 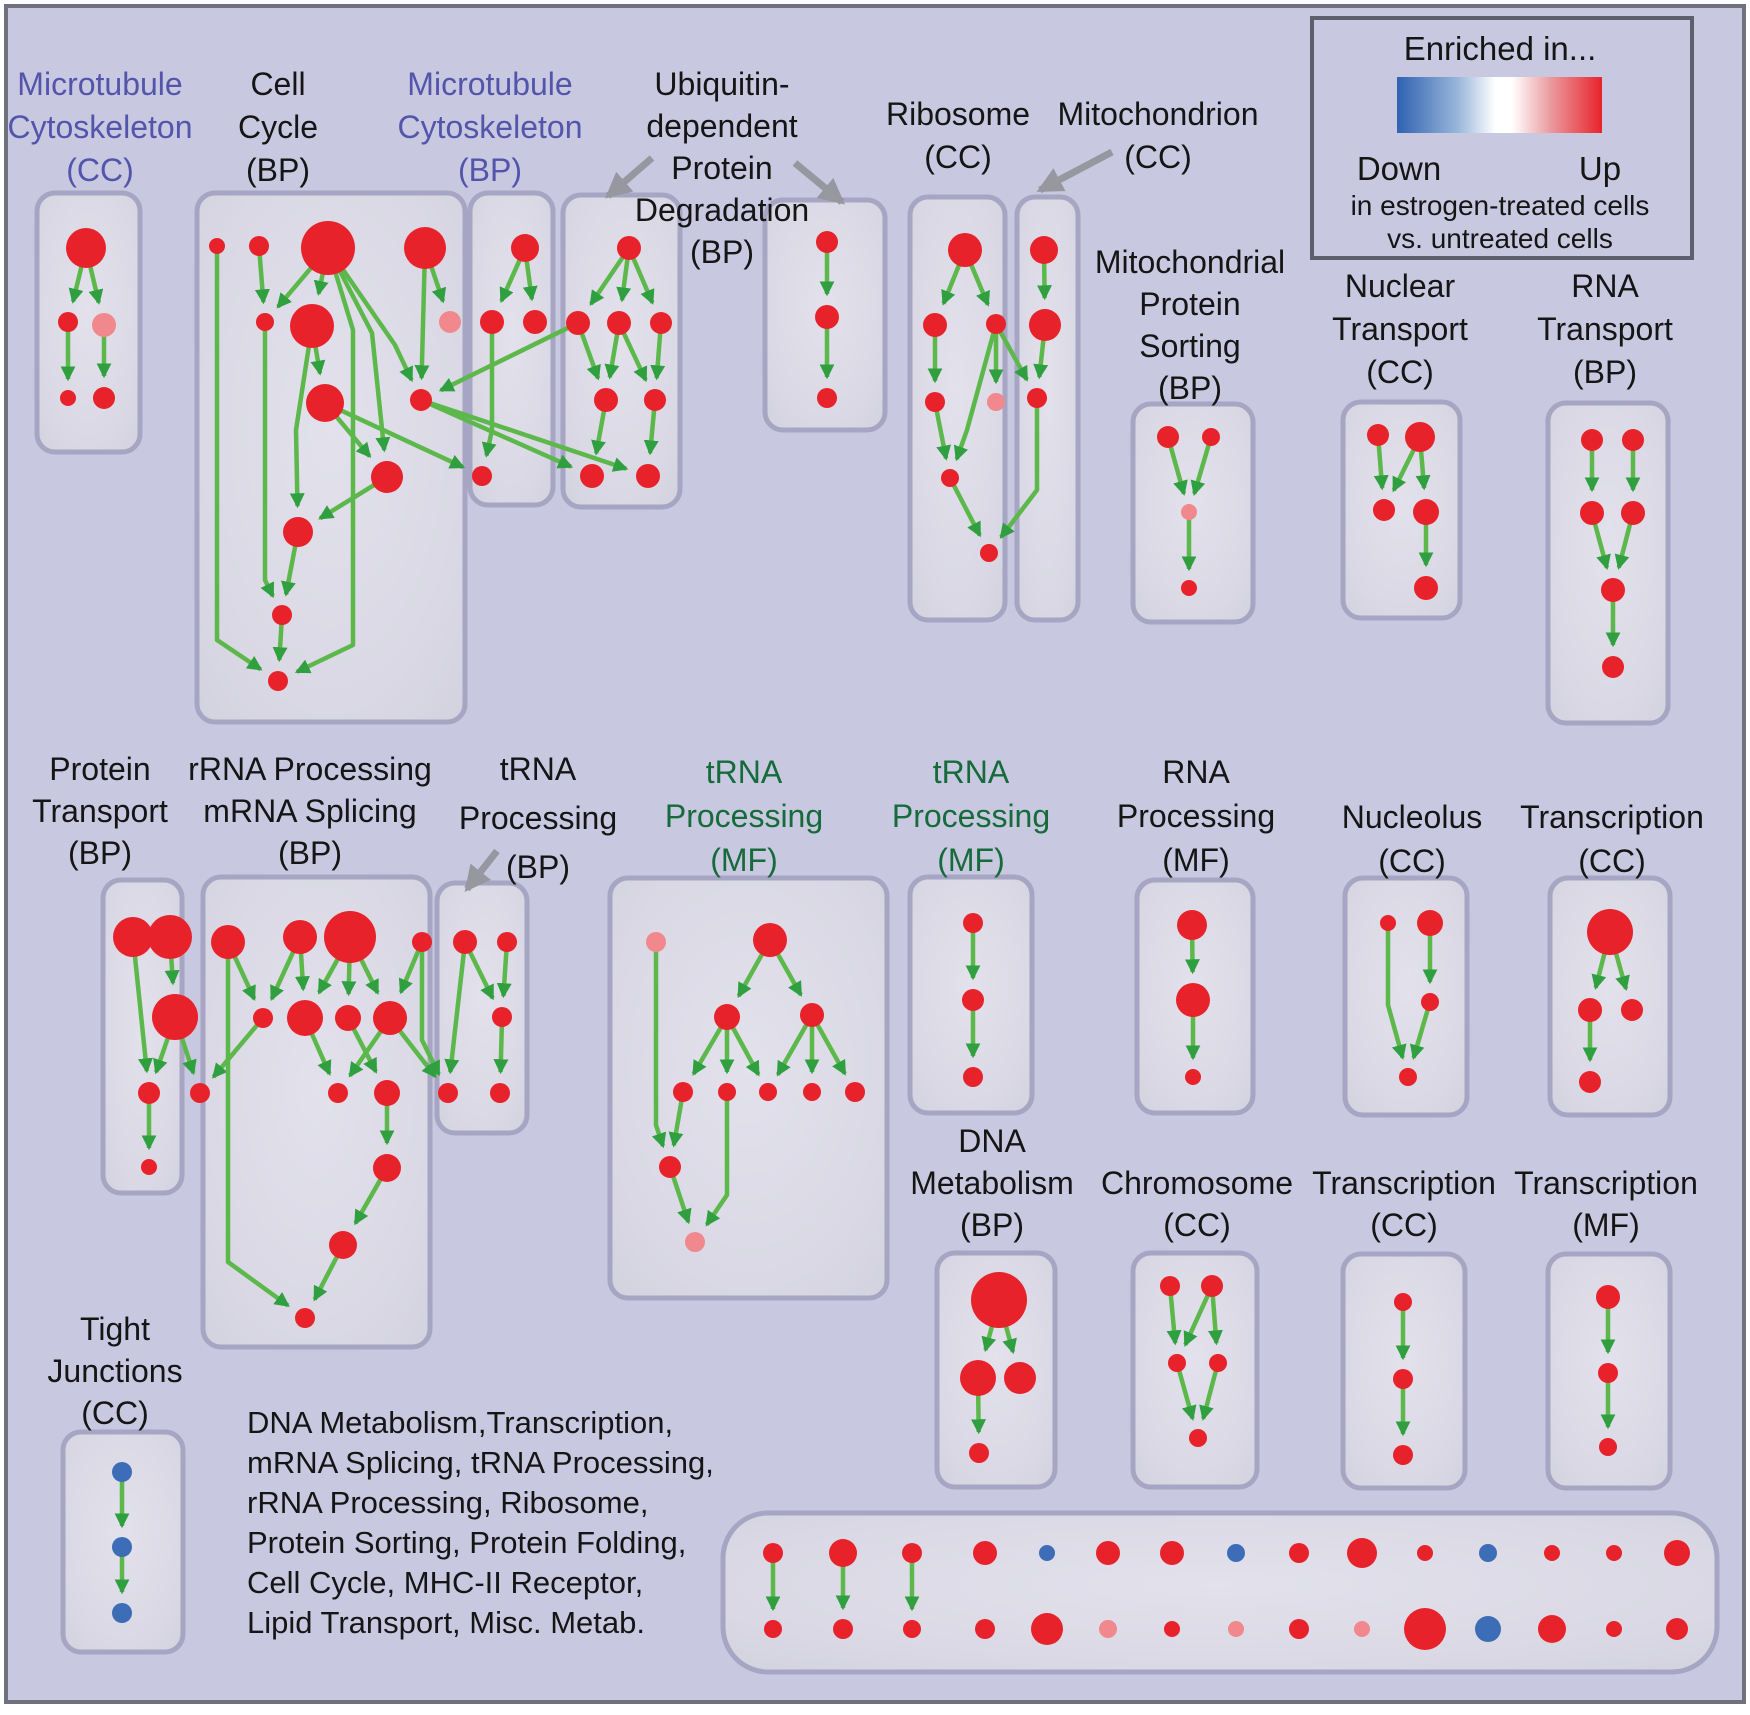 What do you see at coordinates (656, 942) in the screenshot?
I see `gene-node-tmf_p1` at bounding box center [656, 942].